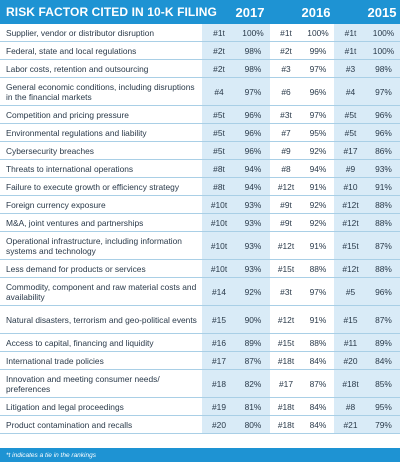 The width and height of the screenshot is (400, 462). What do you see at coordinates (236, 32) in the screenshot?
I see `year-cell-2017: #1t 100%` at bounding box center [236, 32].